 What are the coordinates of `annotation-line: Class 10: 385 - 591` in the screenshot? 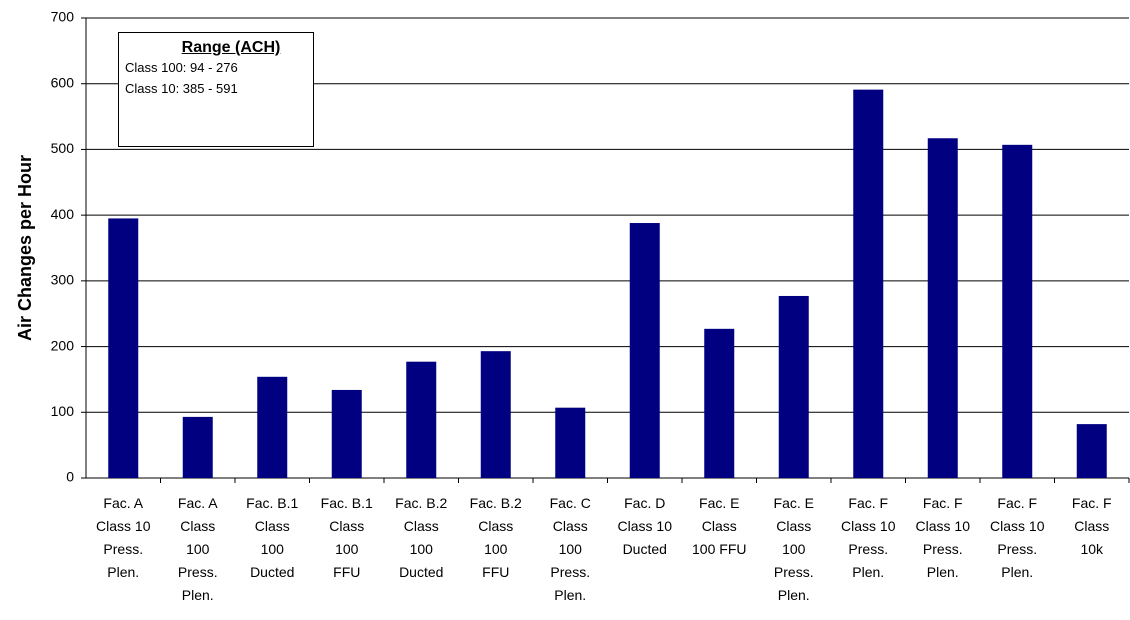 It's located at (181, 88).